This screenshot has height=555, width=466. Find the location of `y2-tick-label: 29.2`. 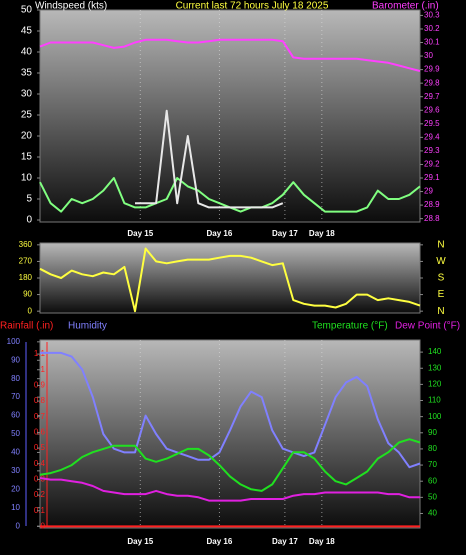

y2-tick-label: 29.2 is located at coordinates (432, 164).